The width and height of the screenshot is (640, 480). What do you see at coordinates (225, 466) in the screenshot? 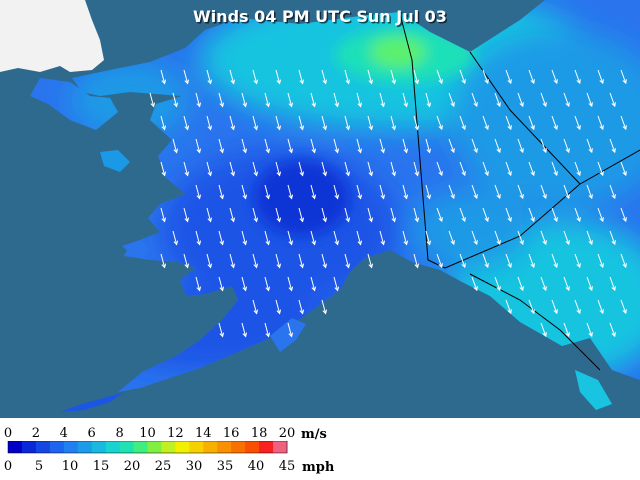
I see `mph-tick-label: 35` at bounding box center [225, 466].